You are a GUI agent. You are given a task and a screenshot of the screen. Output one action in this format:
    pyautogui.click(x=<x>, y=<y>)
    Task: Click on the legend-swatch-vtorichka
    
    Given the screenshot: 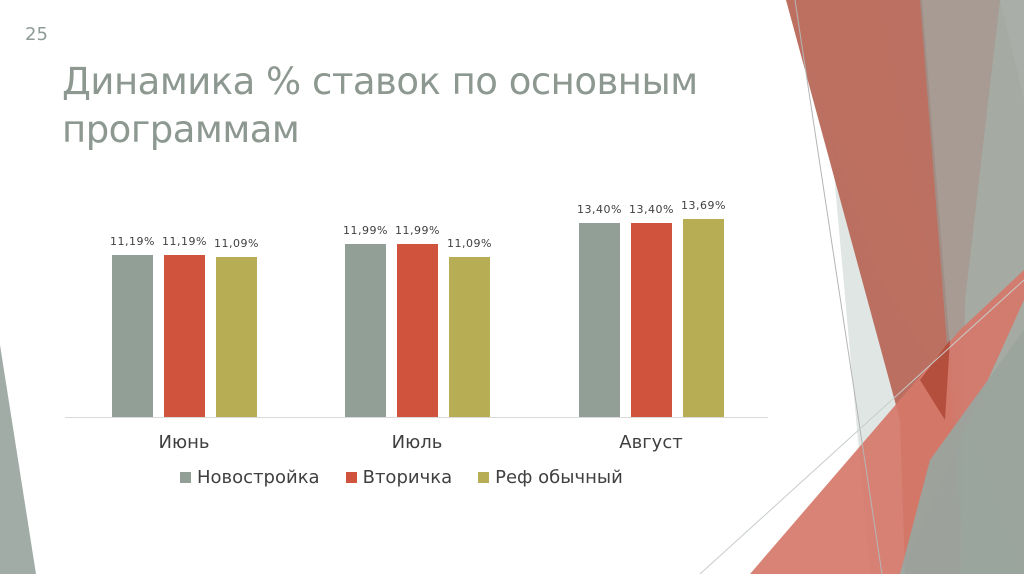 What is the action you would take?
    pyautogui.click(x=351, y=477)
    